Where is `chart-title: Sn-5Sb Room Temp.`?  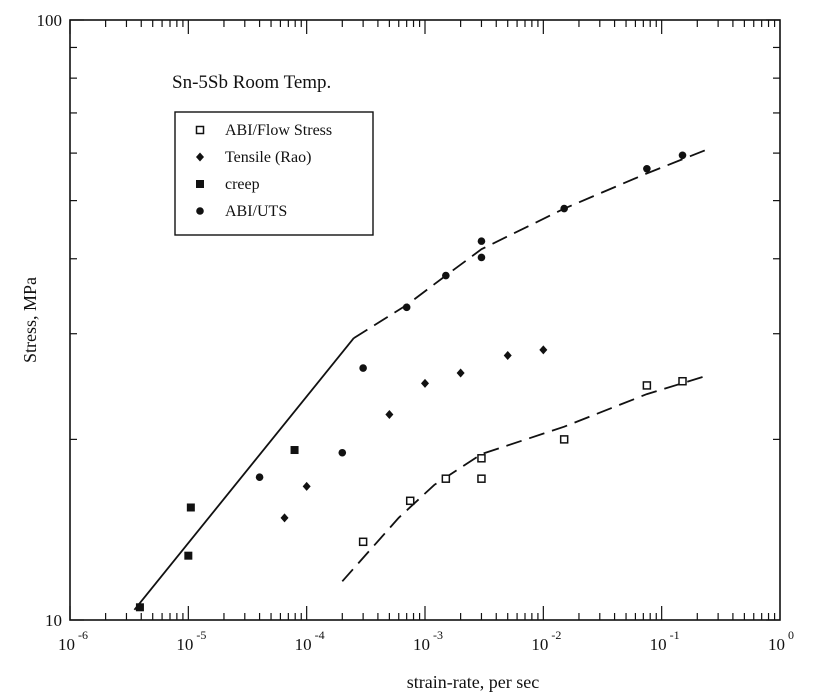
chart-title: Sn-5Sb Room Temp. is located at coordinates (251, 82).